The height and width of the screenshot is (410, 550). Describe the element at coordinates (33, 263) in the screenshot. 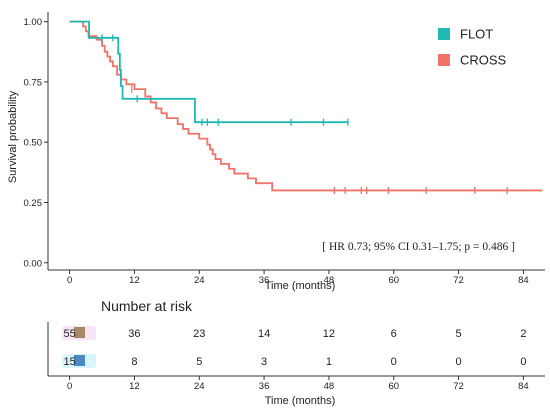

I see `y-tick-label: 0.00` at that location.